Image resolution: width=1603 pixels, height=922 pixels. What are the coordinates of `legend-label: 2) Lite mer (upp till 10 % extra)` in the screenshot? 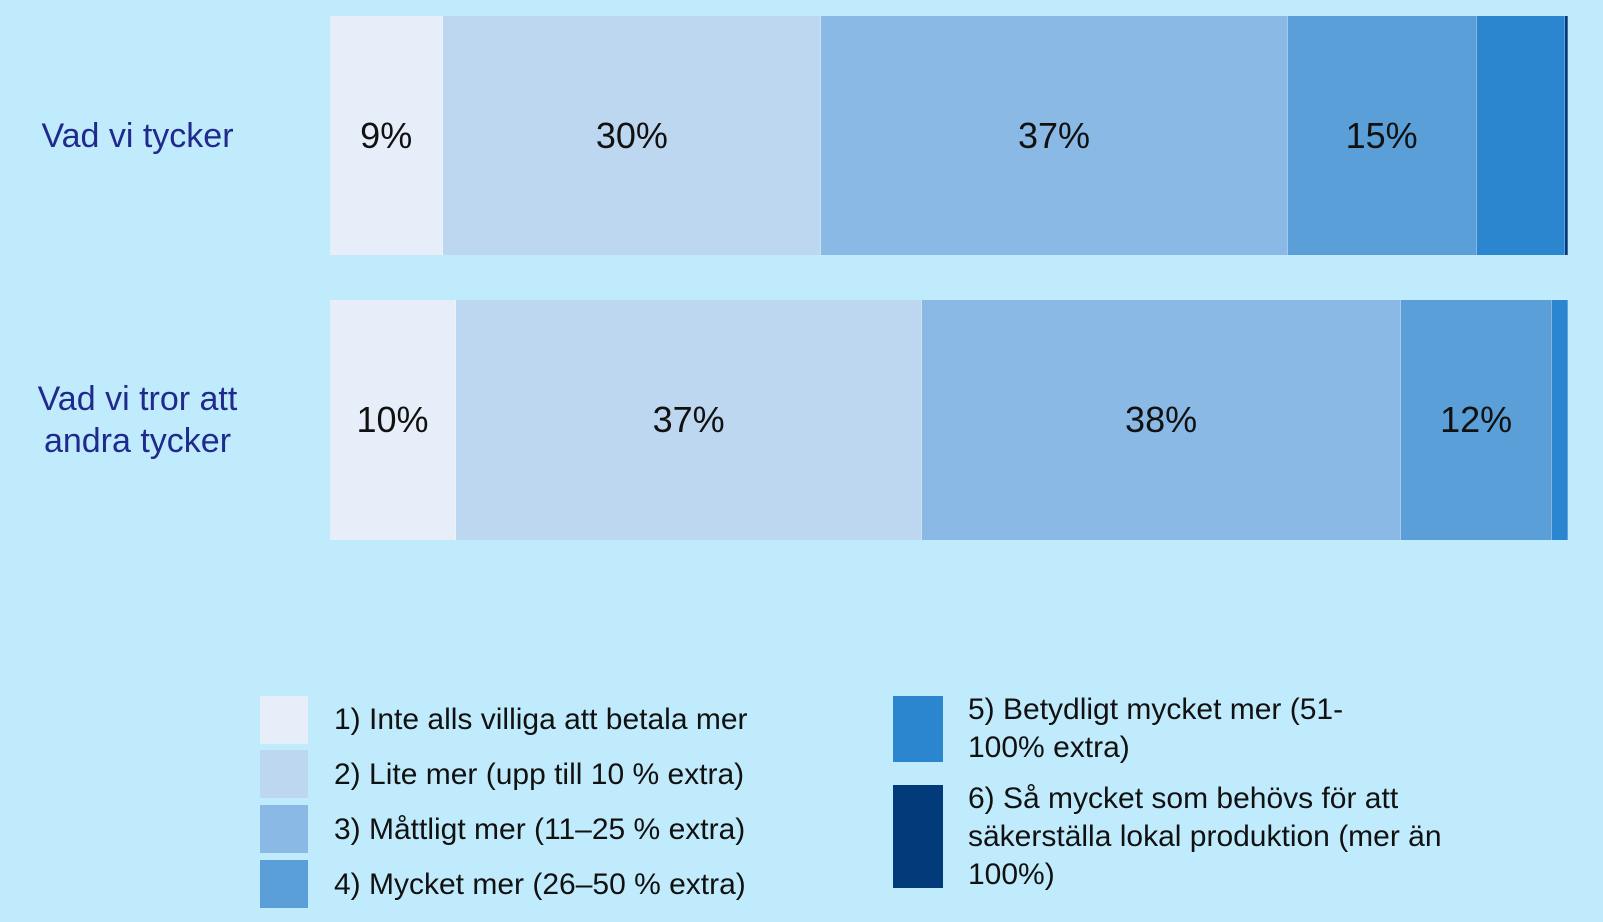 It's located at (539, 774).